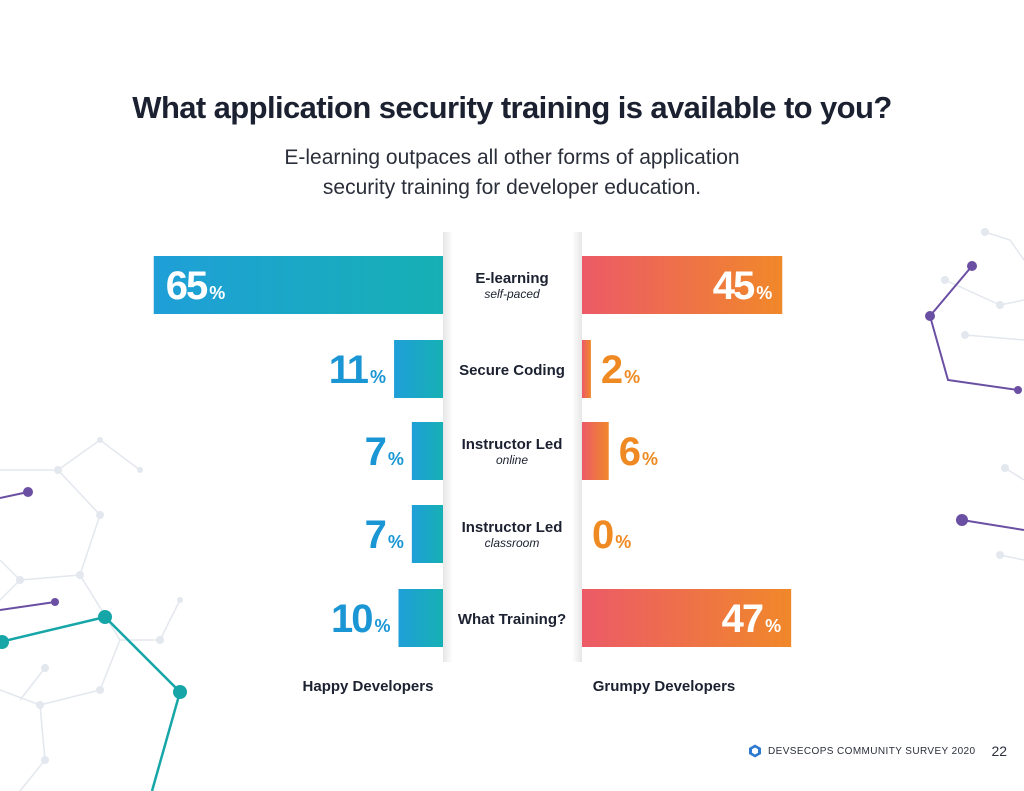 The height and width of the screenshot is (791, 1024). Describe the element at coordinates (512, 460) in the screenshot. I see `category-sublabel: online` at that location.